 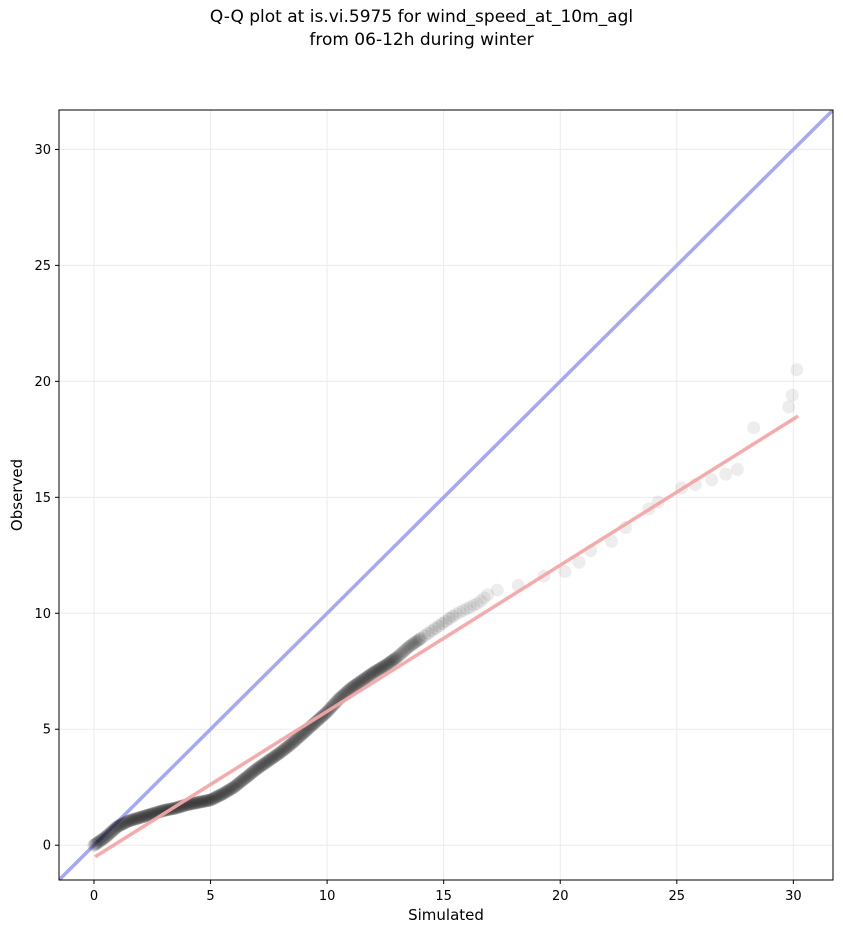 I want to click on y-tick-label: 25, so click(x=42, y=266).